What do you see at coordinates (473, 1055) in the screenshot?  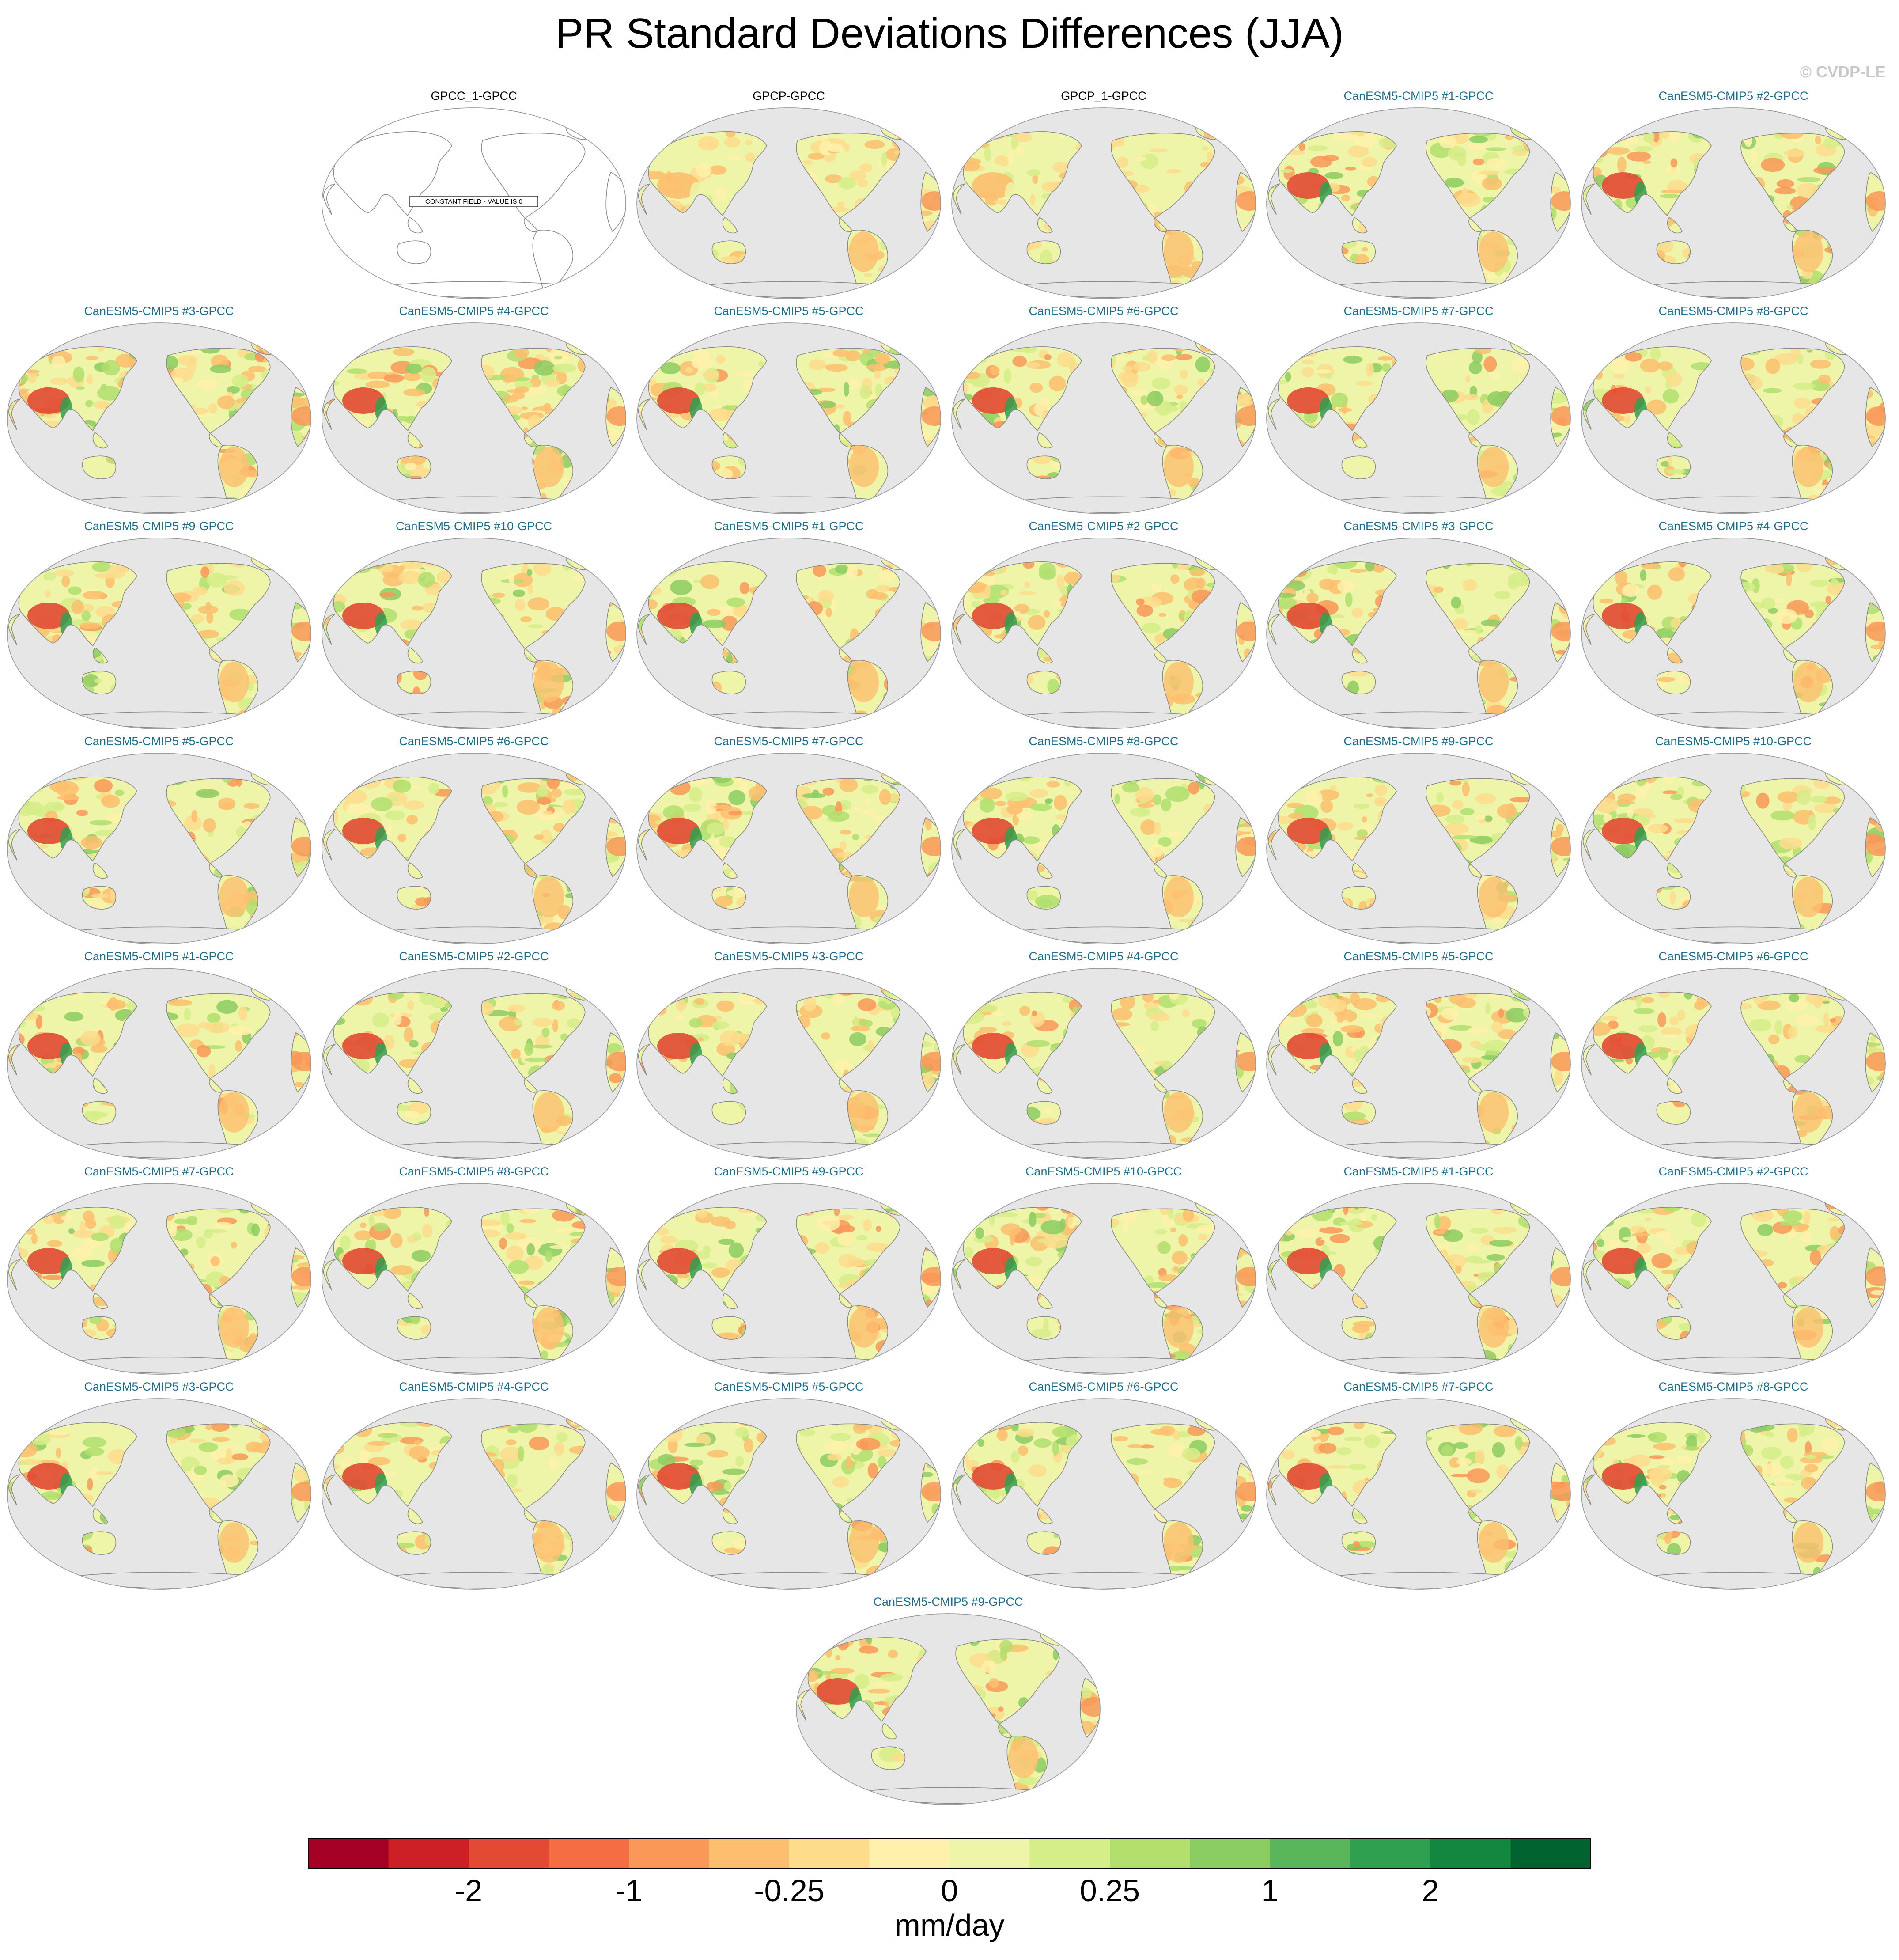 I see `map-panel: CanESM5-CMIP5 #2-GPCC` at bounding box center [473, 1055].